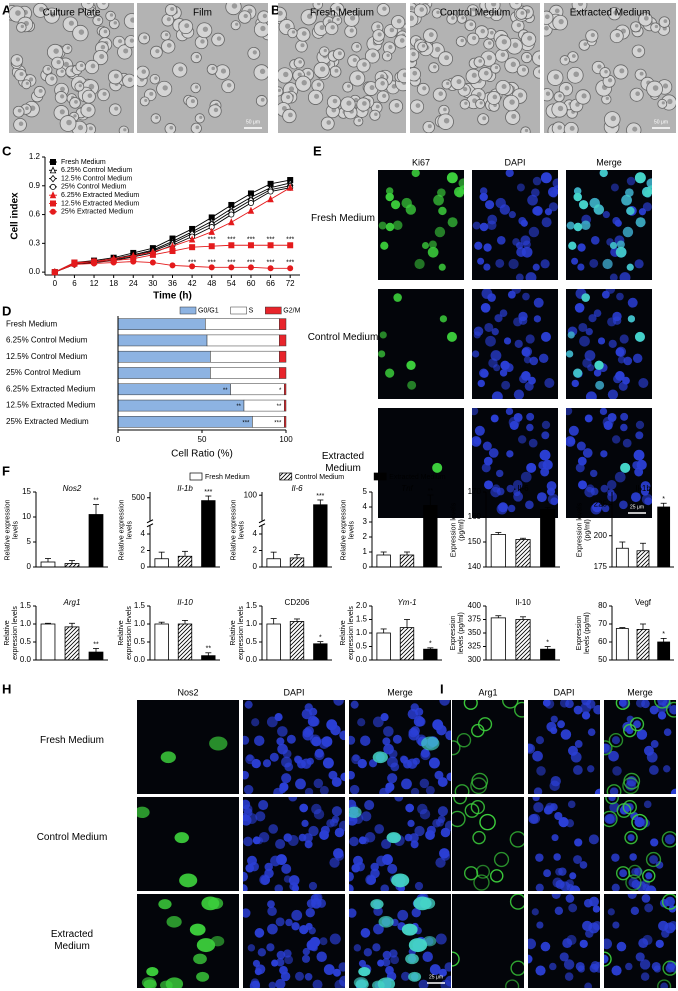 The width and height of the screenshot is (678, 991). I want to click on legend-label: Fresh Medium, so click(227, 477).